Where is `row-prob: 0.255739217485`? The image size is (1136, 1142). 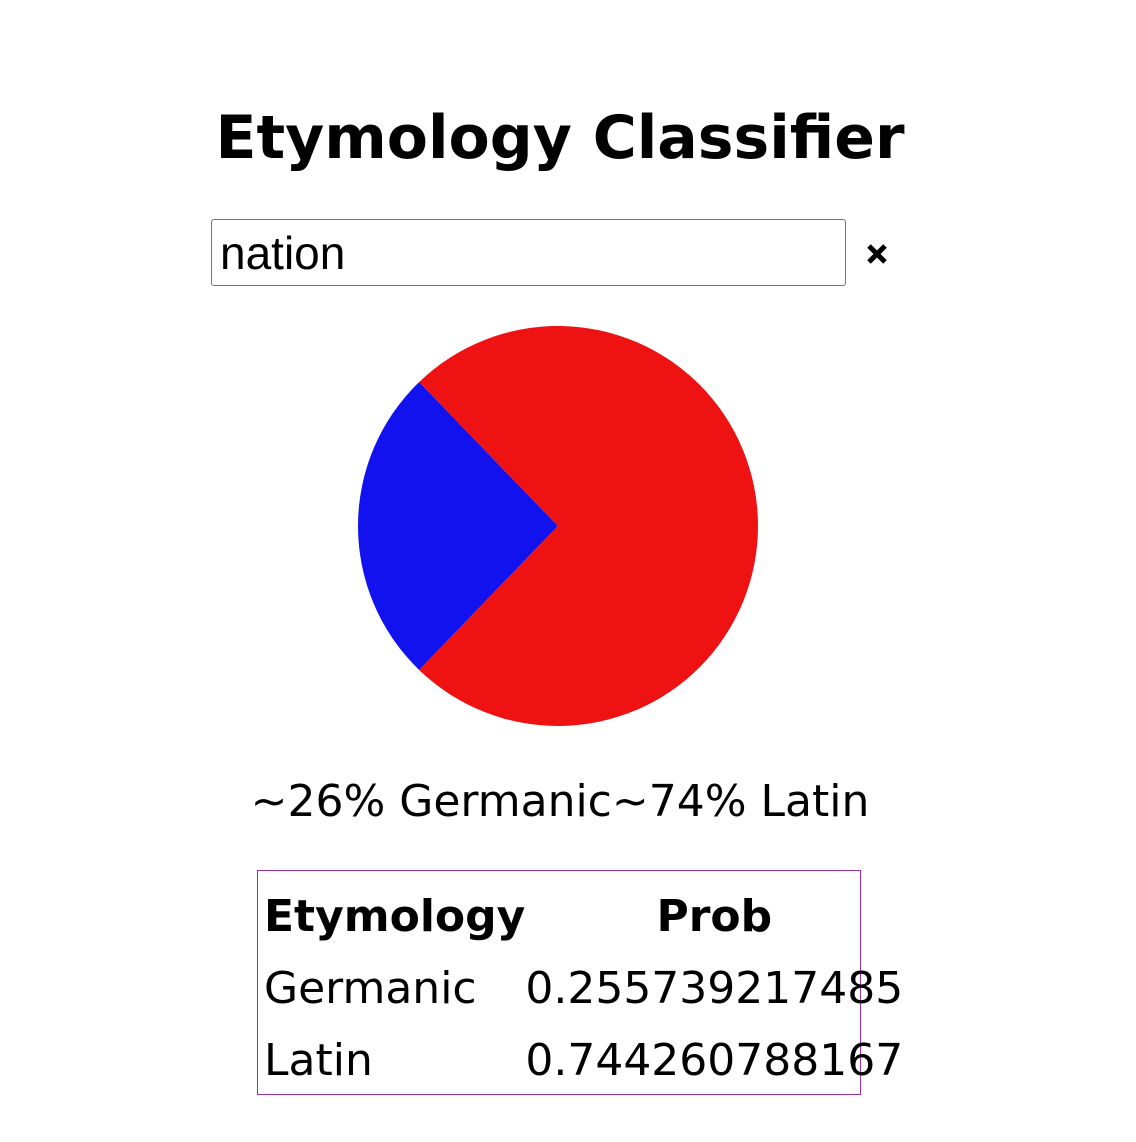
row-prob: 0.255739217485 is located at coordinates (714, 988).